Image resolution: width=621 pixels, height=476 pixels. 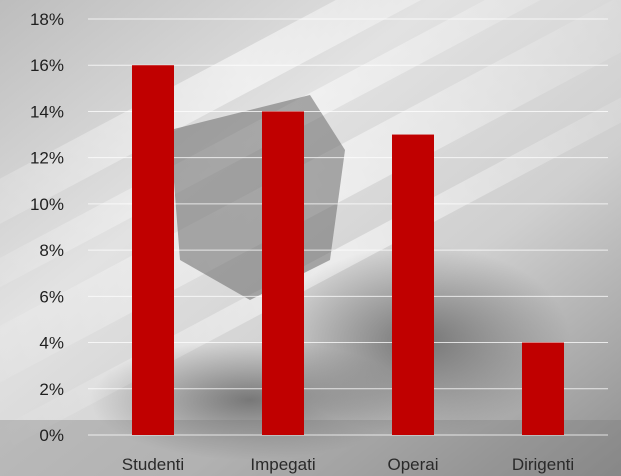 What do you see at coordinates (47, 65) in the screenshot?
I see `y-tick-label: 16%` at bounding box center [47, 65].